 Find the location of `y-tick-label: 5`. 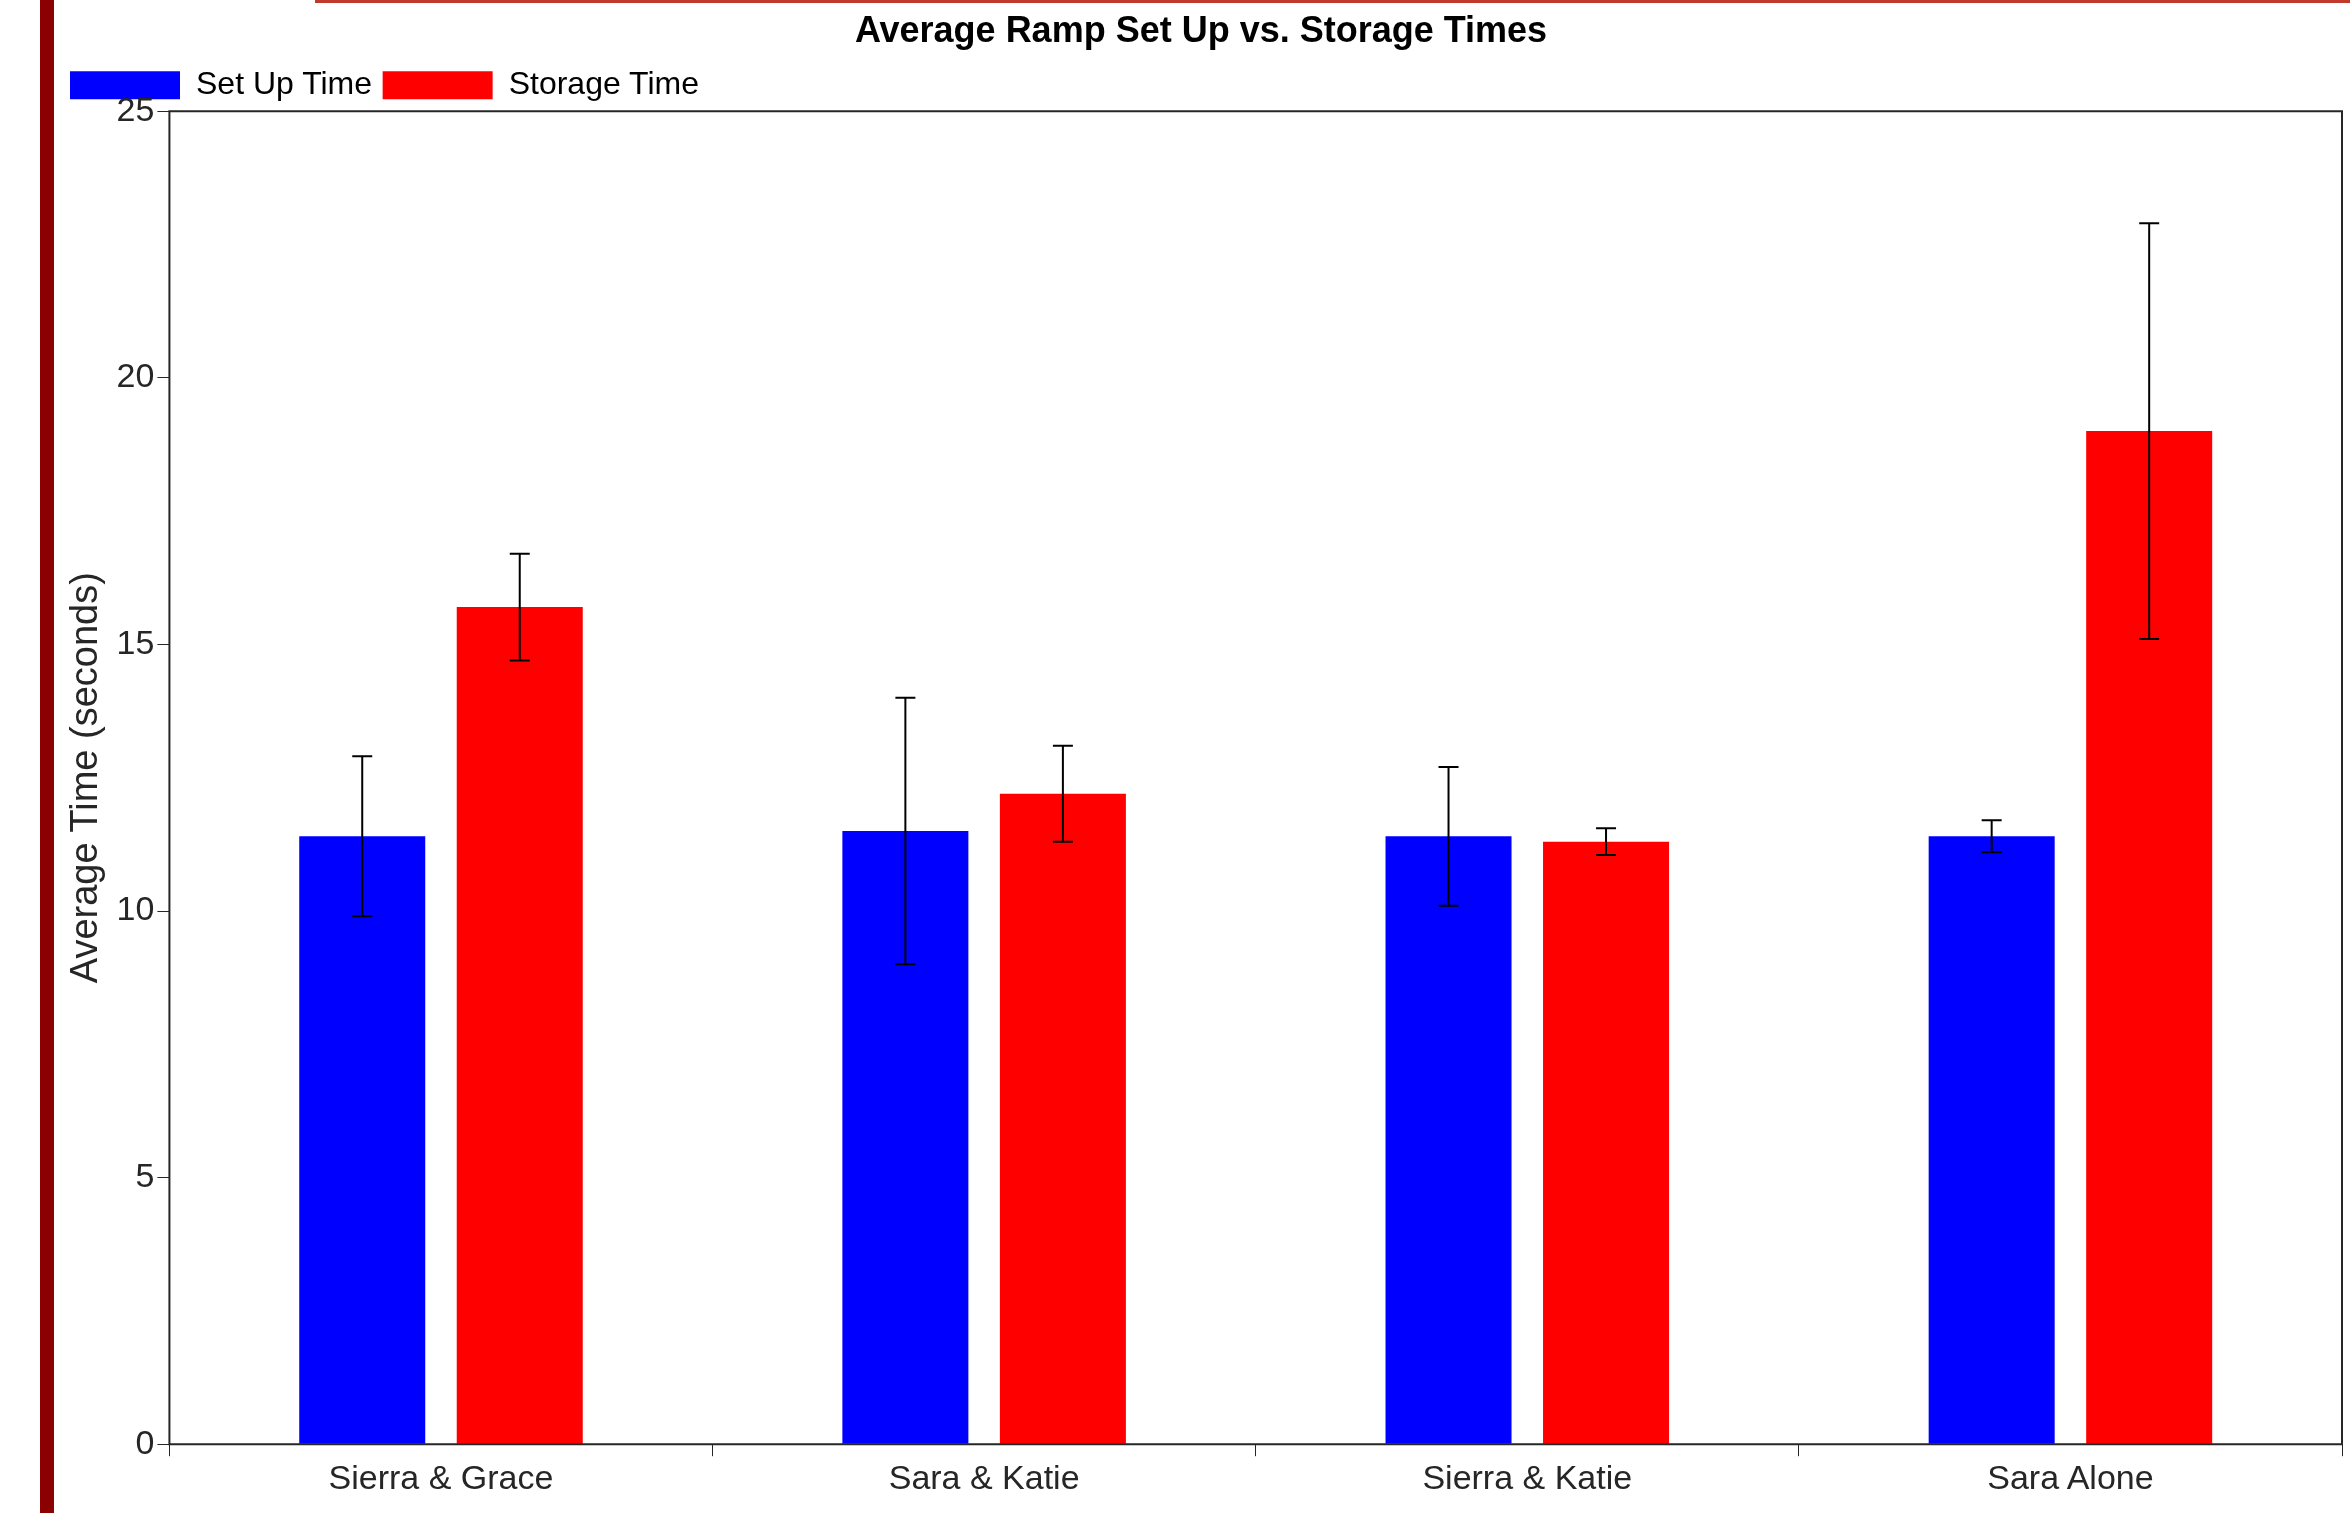

y-tick-label: 5 is located at coordinates (145, 1174).